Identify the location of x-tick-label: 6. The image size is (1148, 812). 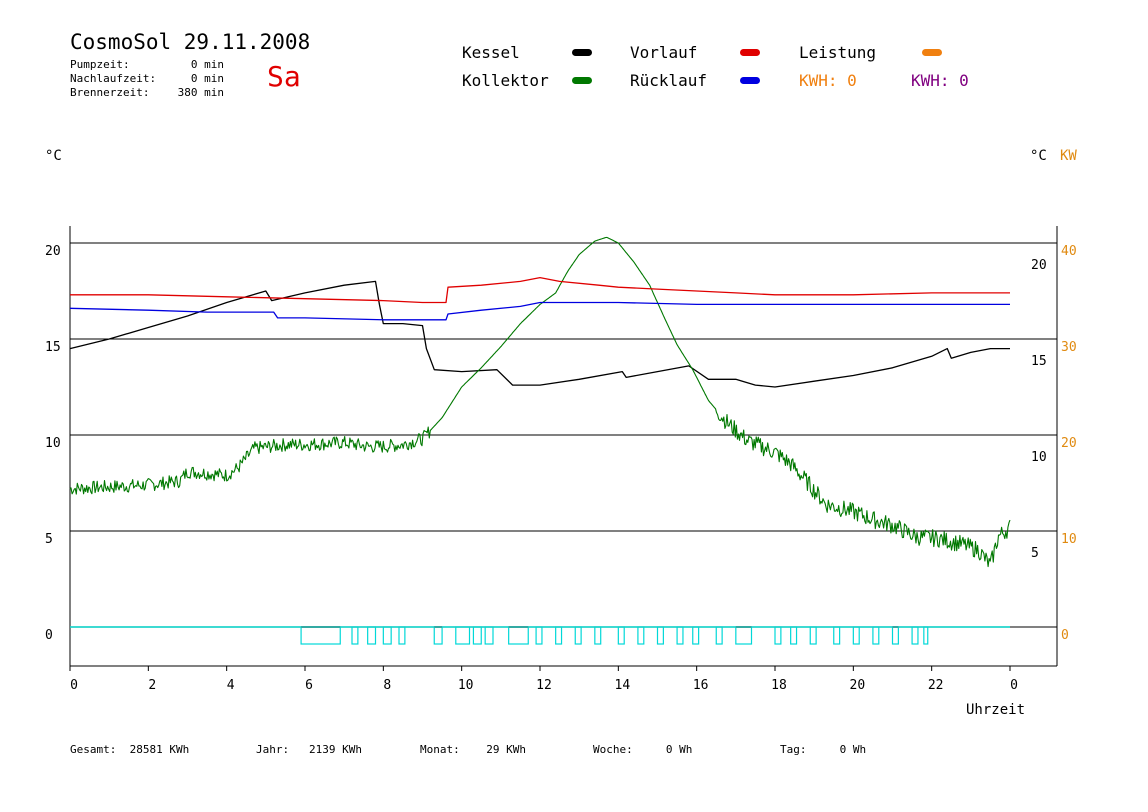
(309, 685).